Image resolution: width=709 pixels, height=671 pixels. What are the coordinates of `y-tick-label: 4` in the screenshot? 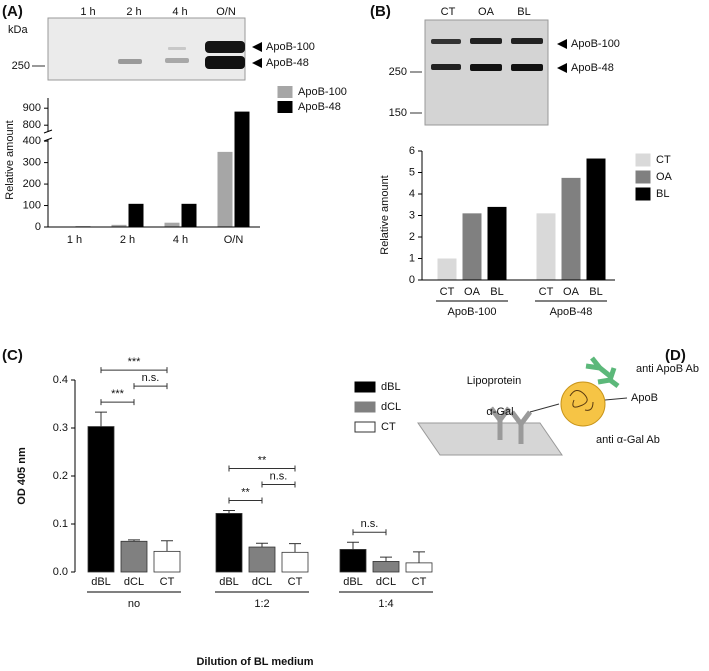 It's located at (412, 194).